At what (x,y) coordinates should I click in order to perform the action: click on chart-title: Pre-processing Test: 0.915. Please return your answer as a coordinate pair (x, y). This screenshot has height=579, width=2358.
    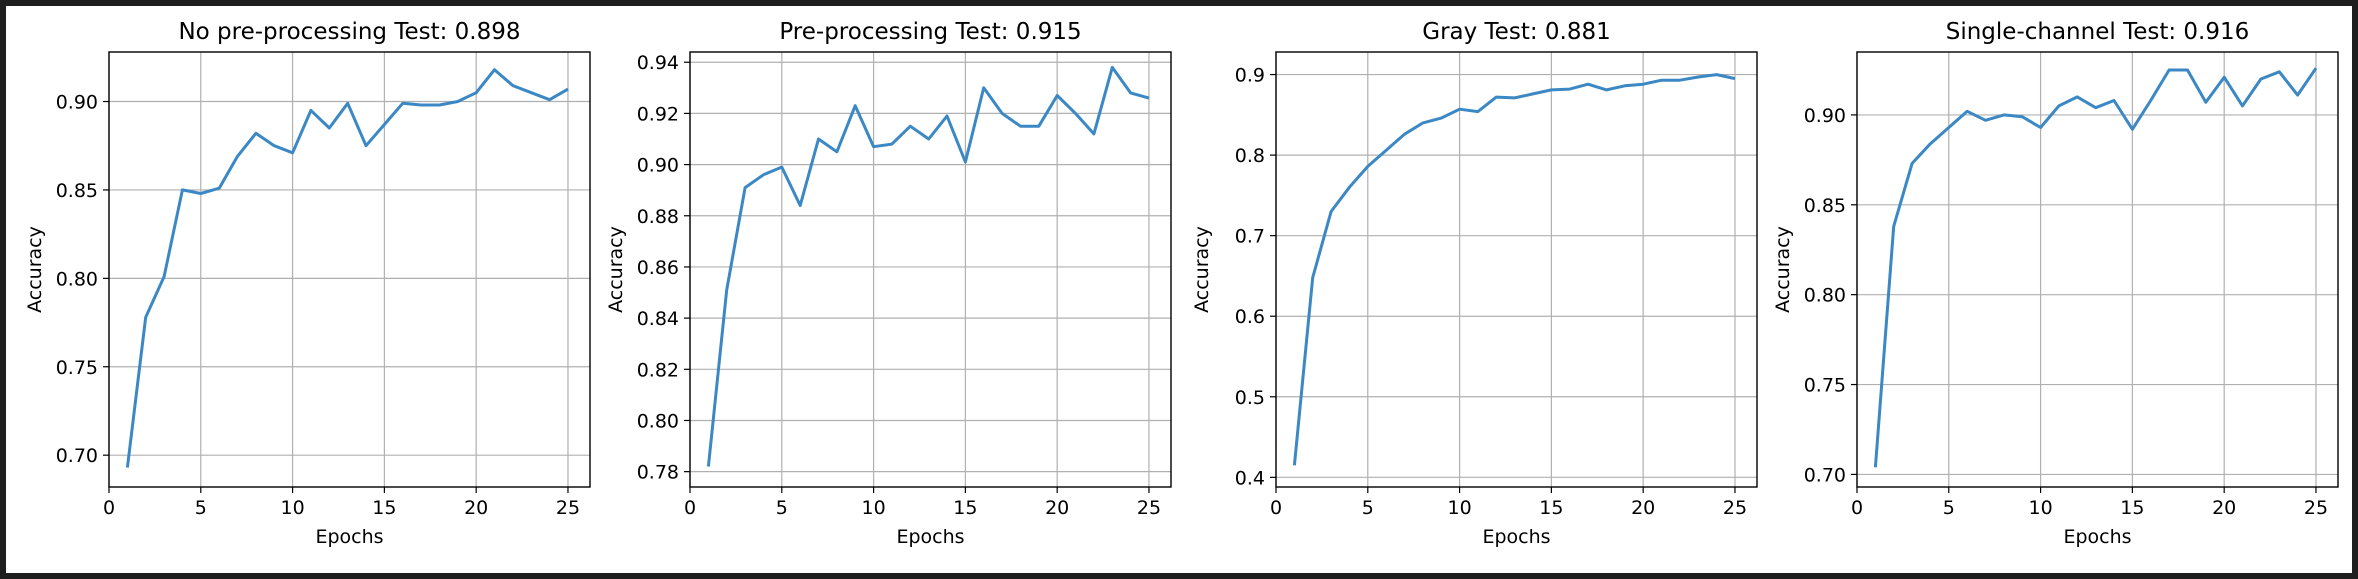
    Looking at the image, I should click on (930, 32).